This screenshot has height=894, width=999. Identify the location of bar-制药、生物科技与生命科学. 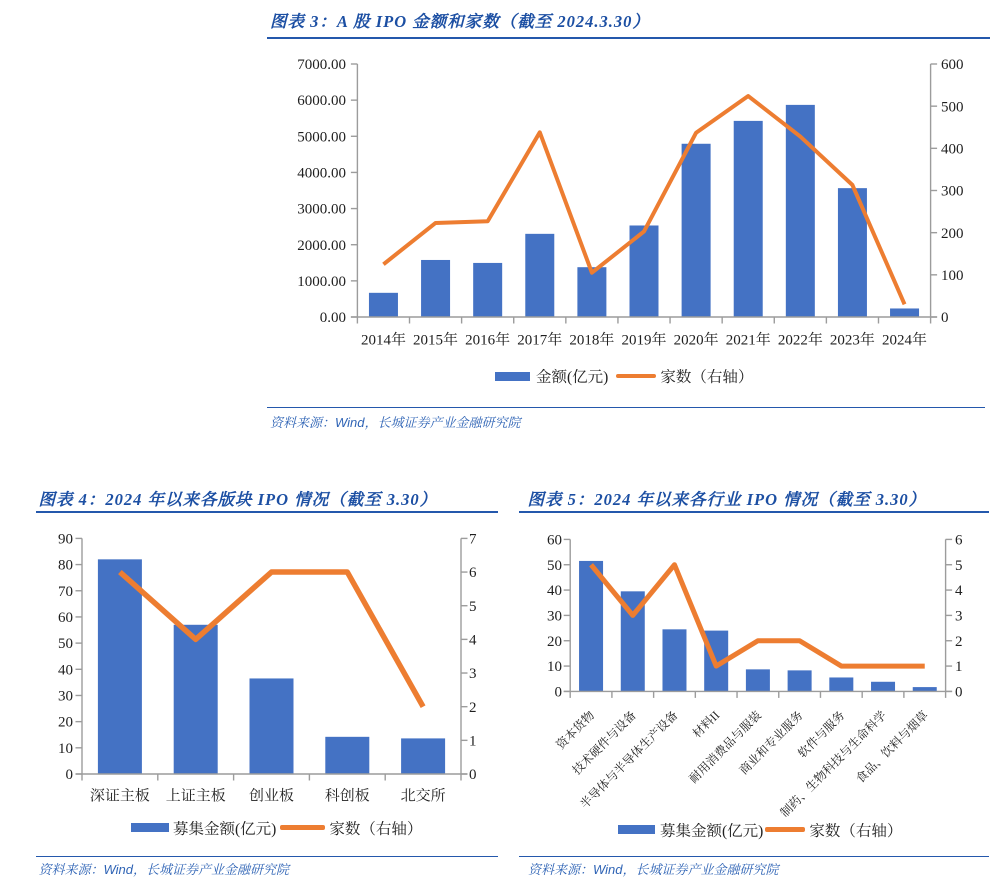
(883, 686).